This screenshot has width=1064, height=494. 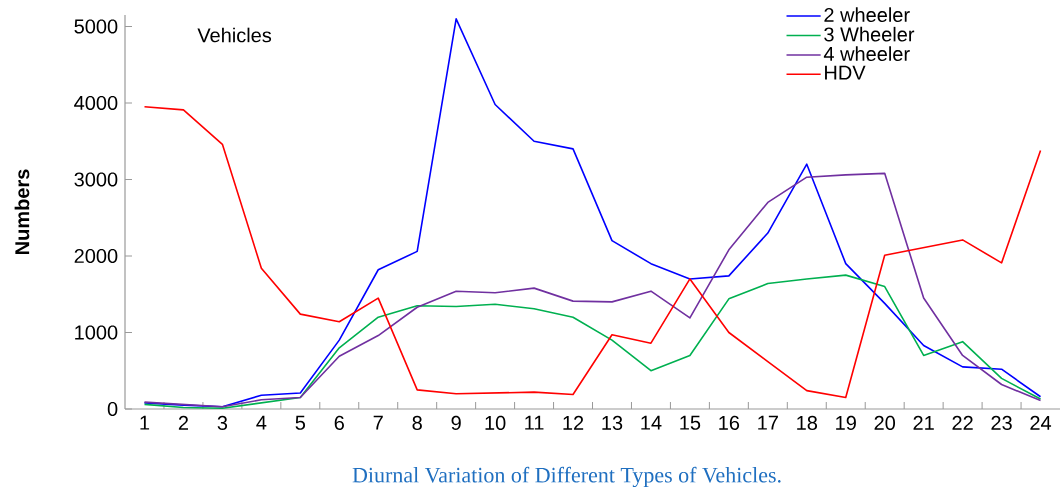 I want to click on x-tick-label: 13, so click(x=612, y=423).